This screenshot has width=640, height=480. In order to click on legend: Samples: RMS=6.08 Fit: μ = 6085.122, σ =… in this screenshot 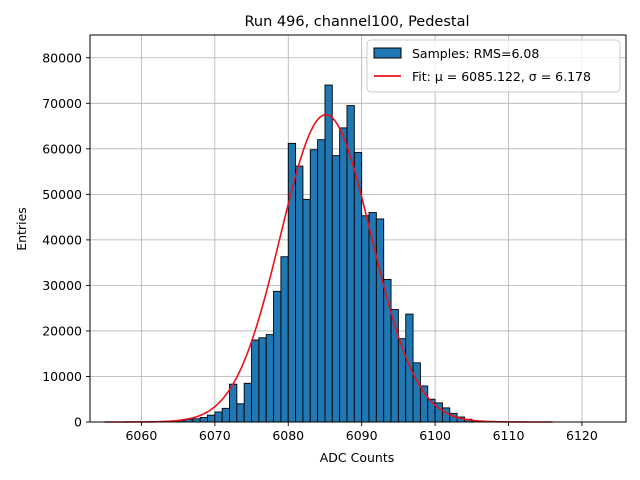, I will do `click(493, 66)`.